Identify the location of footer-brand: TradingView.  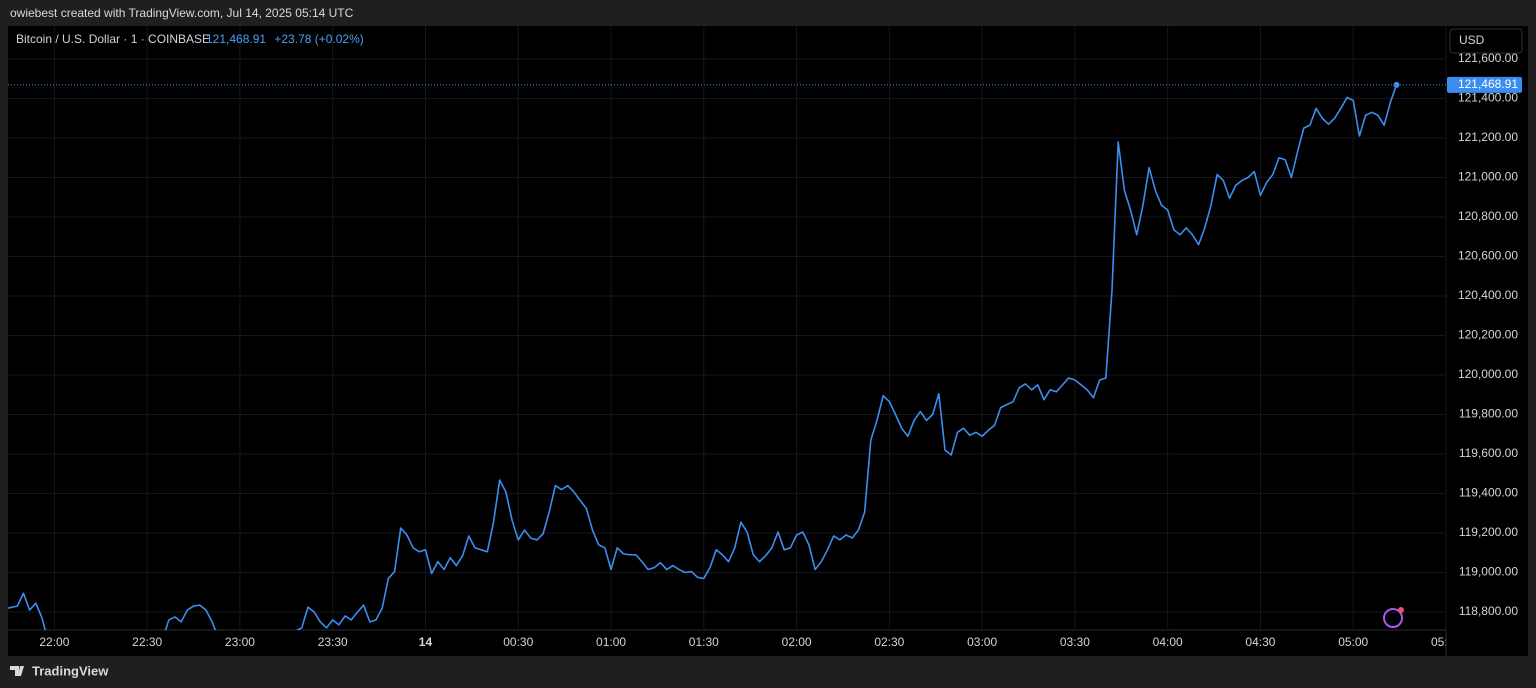
(70, 670).